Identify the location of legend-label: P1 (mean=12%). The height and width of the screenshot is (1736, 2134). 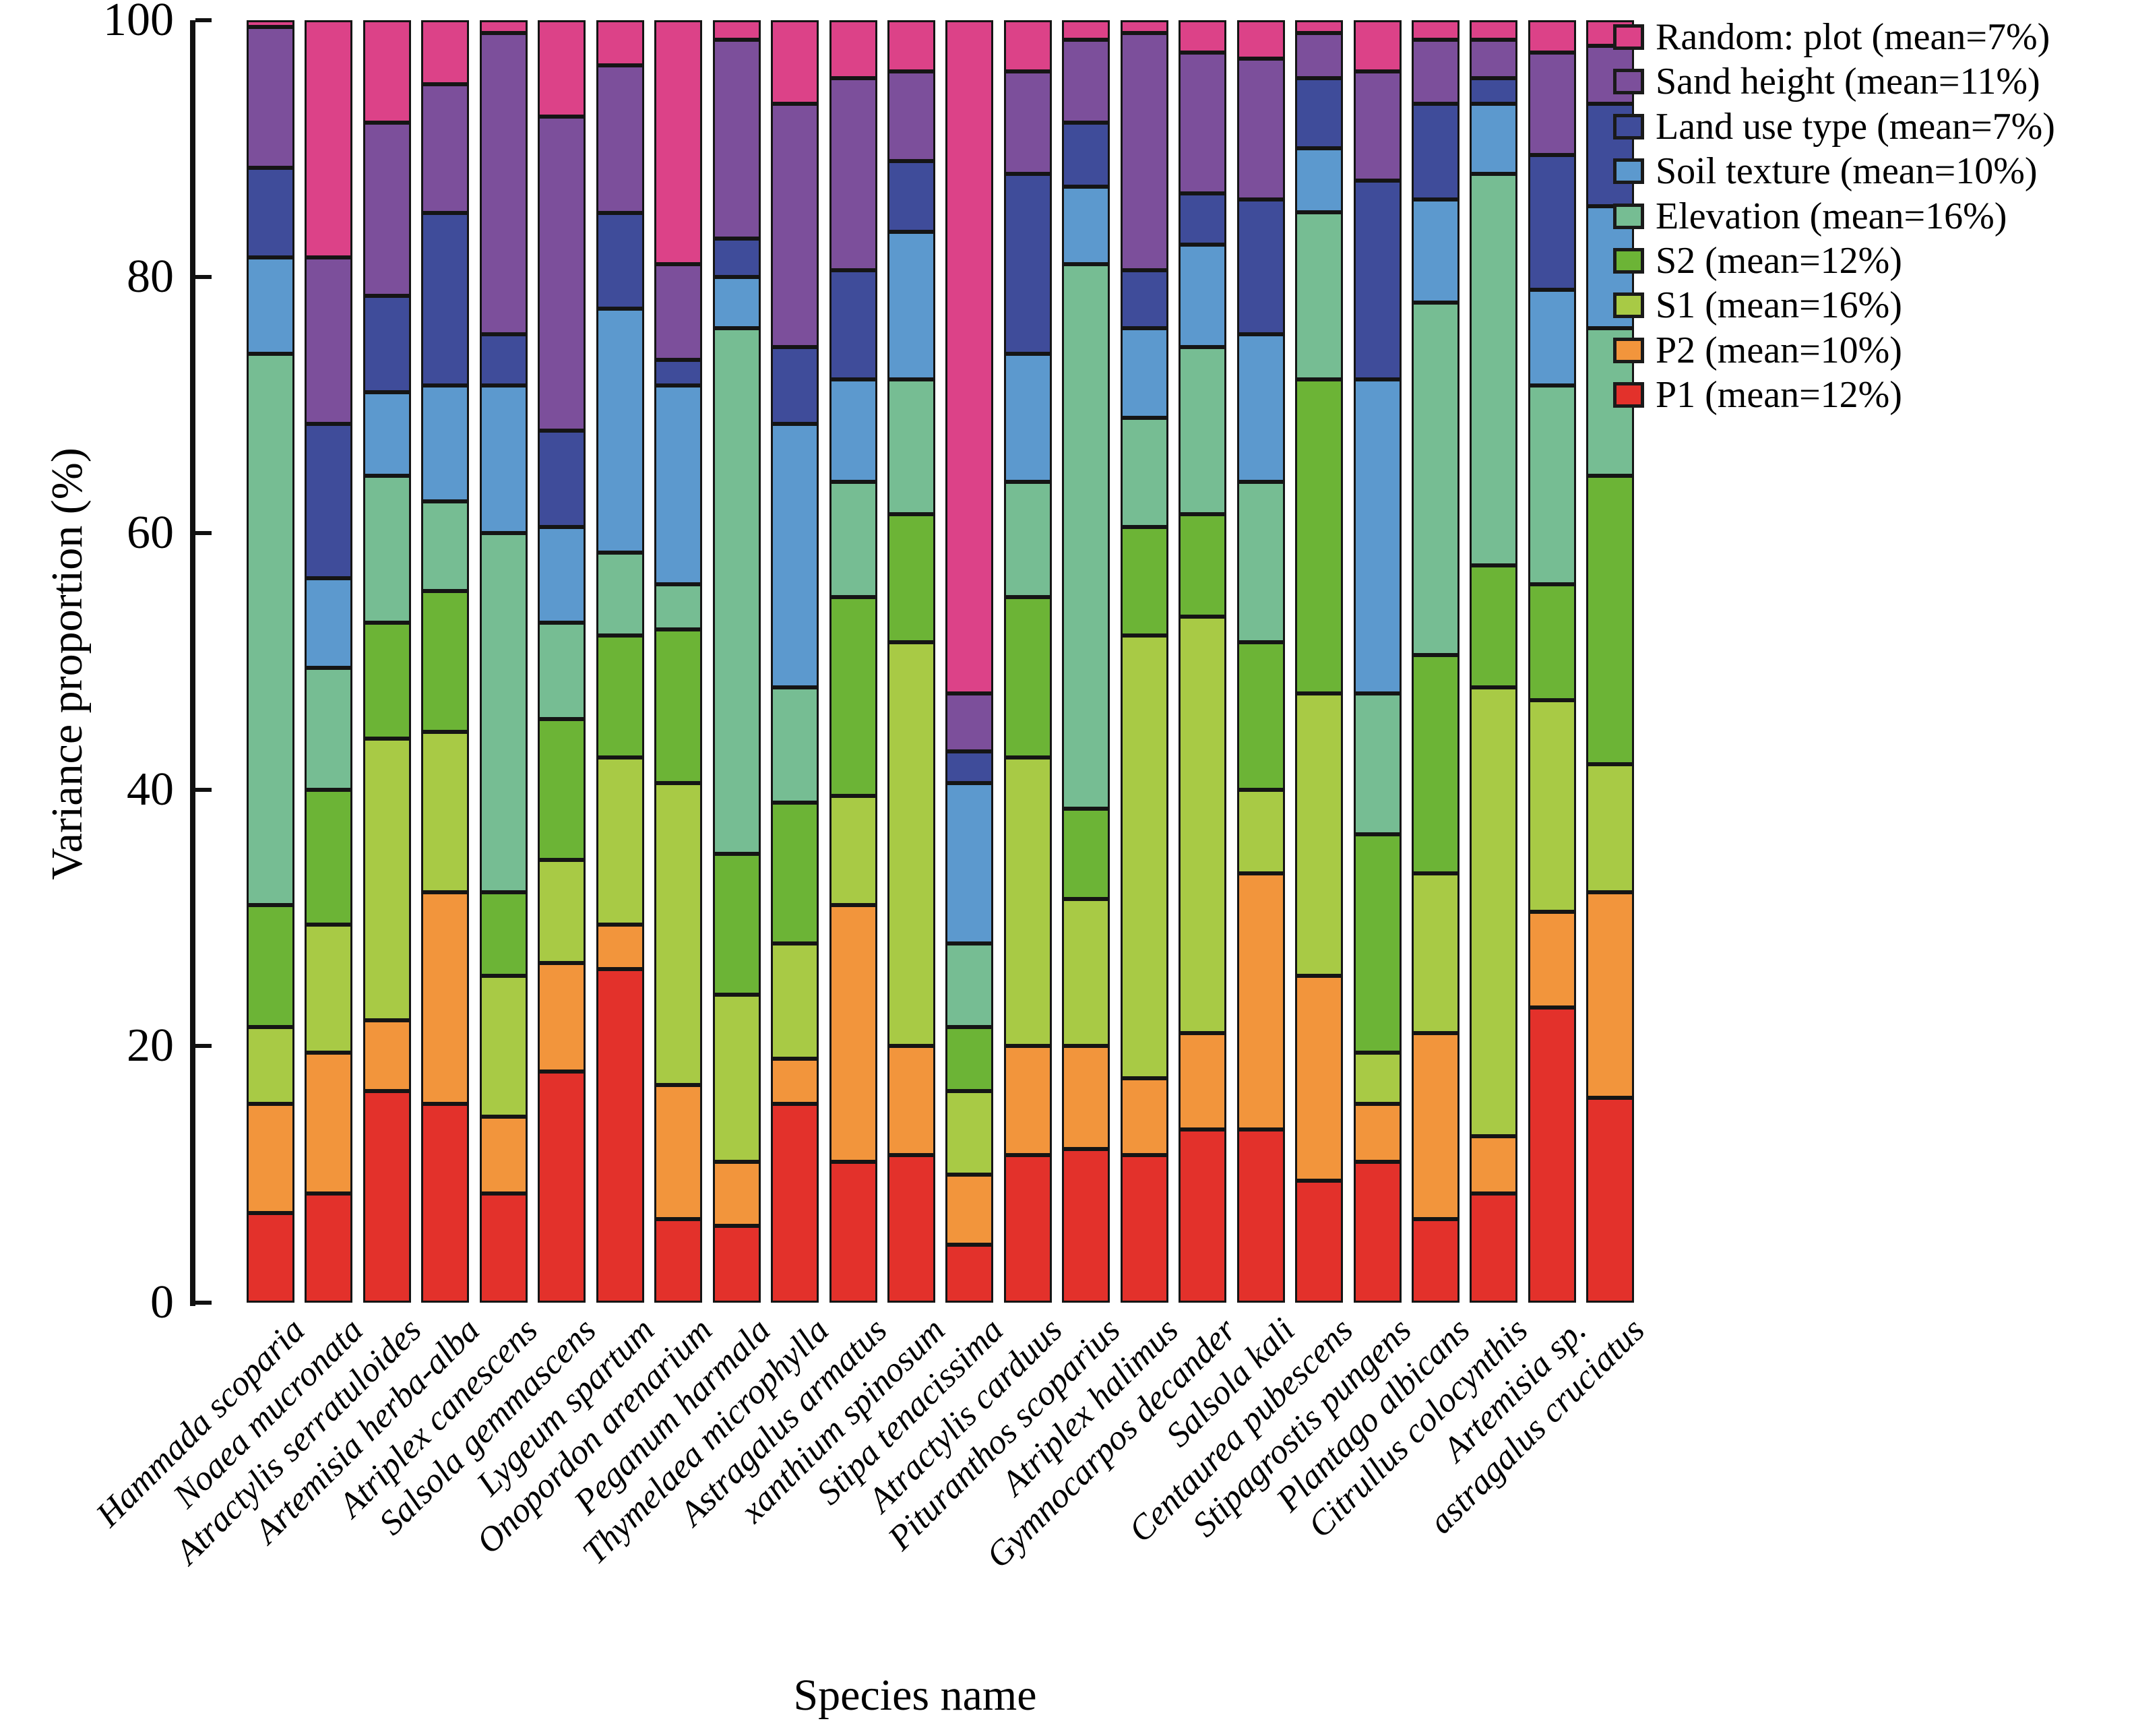
(1779, 395).